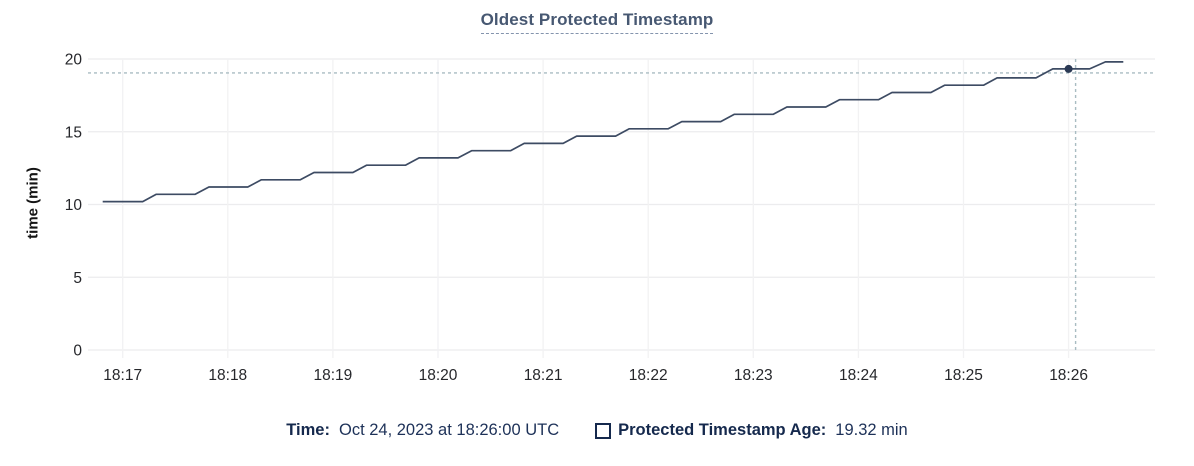 The height and width of the screenshot is (466, 1194). Describe the element at coordinates (74, 205) in the screenshot. I see `y-tick-label: 10` at that location.